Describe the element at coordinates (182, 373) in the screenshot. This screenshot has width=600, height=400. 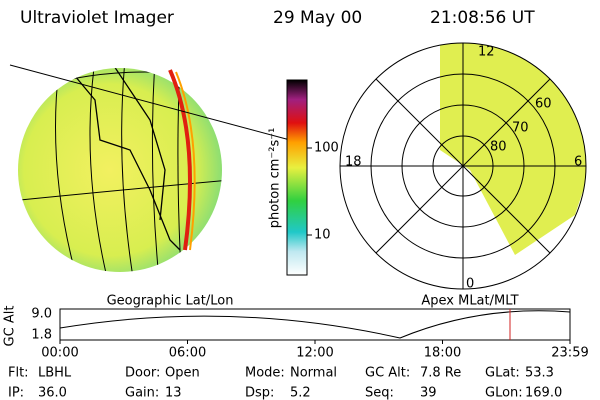
I see `info-value: Open` at that location.